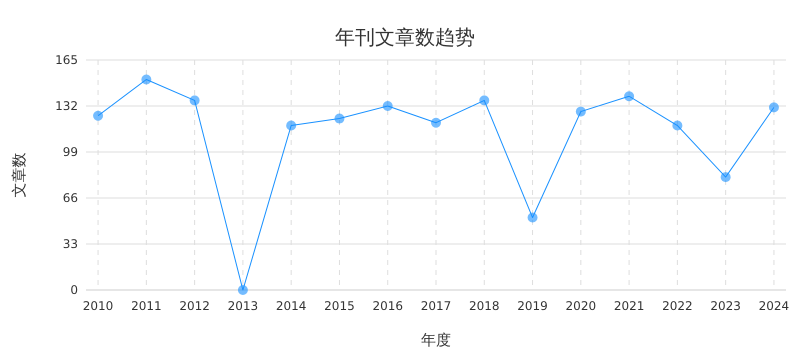 This screenshot has height=360, width=810. What do you see at coordinates (725, 306) in the screenshot?
I see `x-tick-label: 2023` at bounding box center [725, 306].